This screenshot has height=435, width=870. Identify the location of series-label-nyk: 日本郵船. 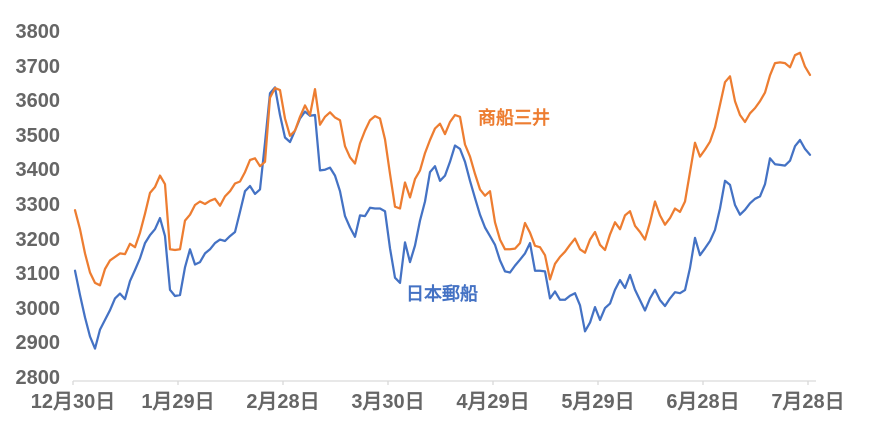
(442, 294).